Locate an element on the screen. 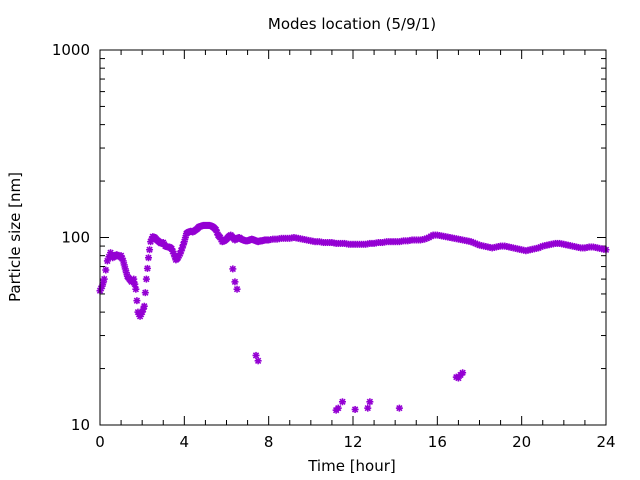  x-tick-label: 0 is located at coordinates (100, 442).